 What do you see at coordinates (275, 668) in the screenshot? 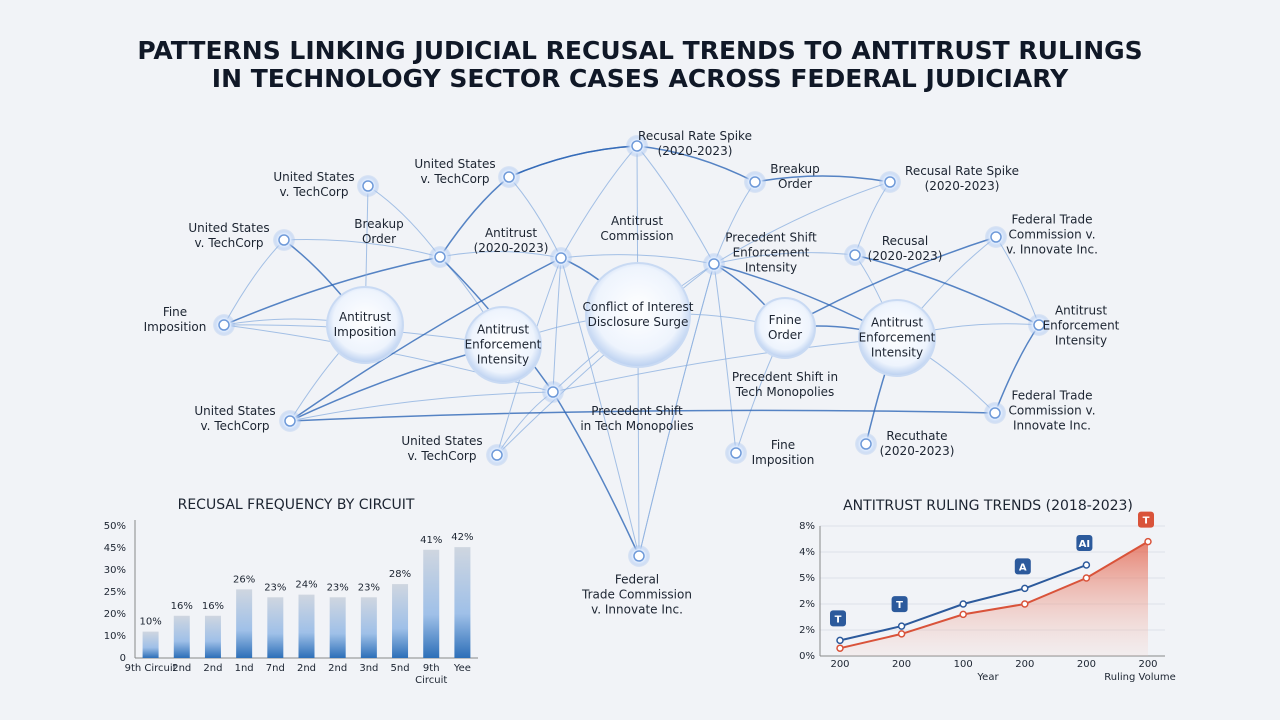
I see `x-tick-label: 7nd` at bounding box center [275, 668].